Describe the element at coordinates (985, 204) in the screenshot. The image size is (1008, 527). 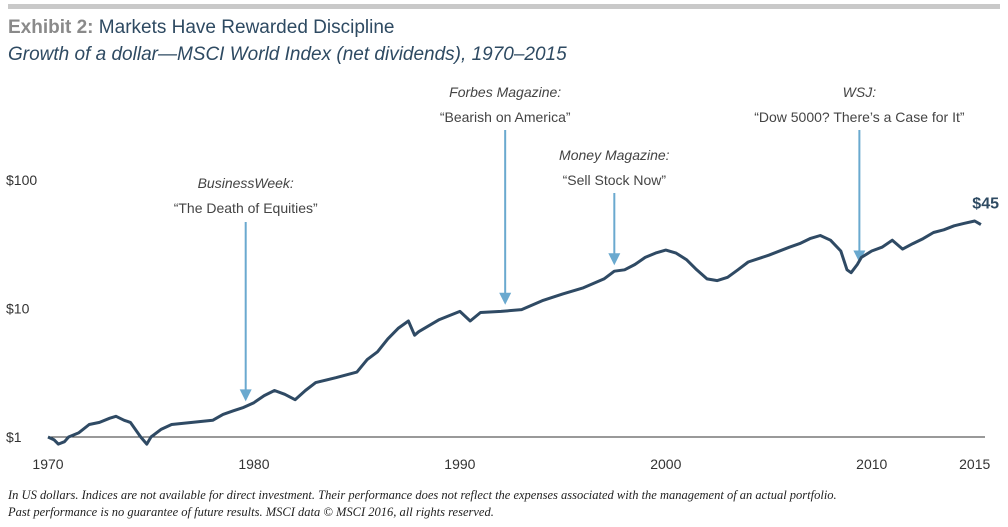
I see `end-value-label: $45` at that location.